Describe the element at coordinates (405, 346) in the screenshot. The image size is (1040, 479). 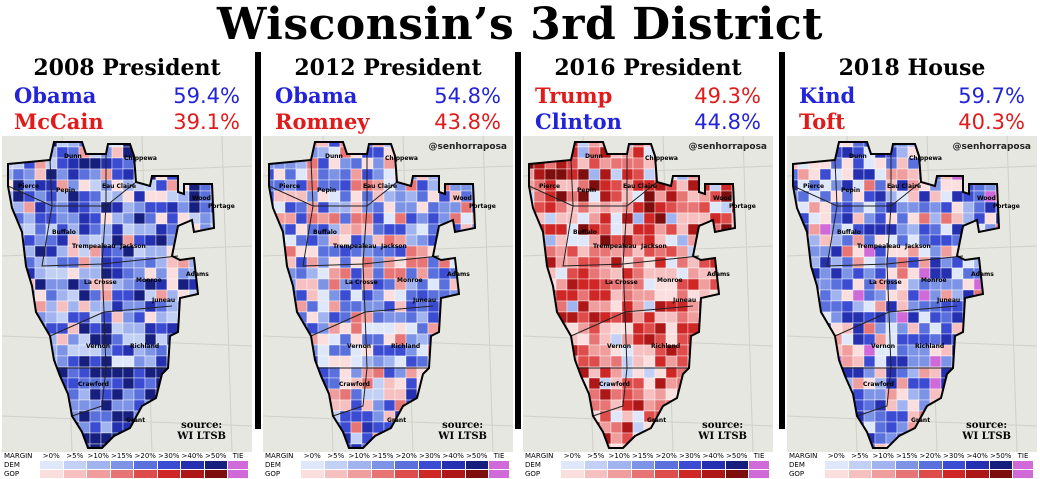
I see `county-label: Richland` at that location.